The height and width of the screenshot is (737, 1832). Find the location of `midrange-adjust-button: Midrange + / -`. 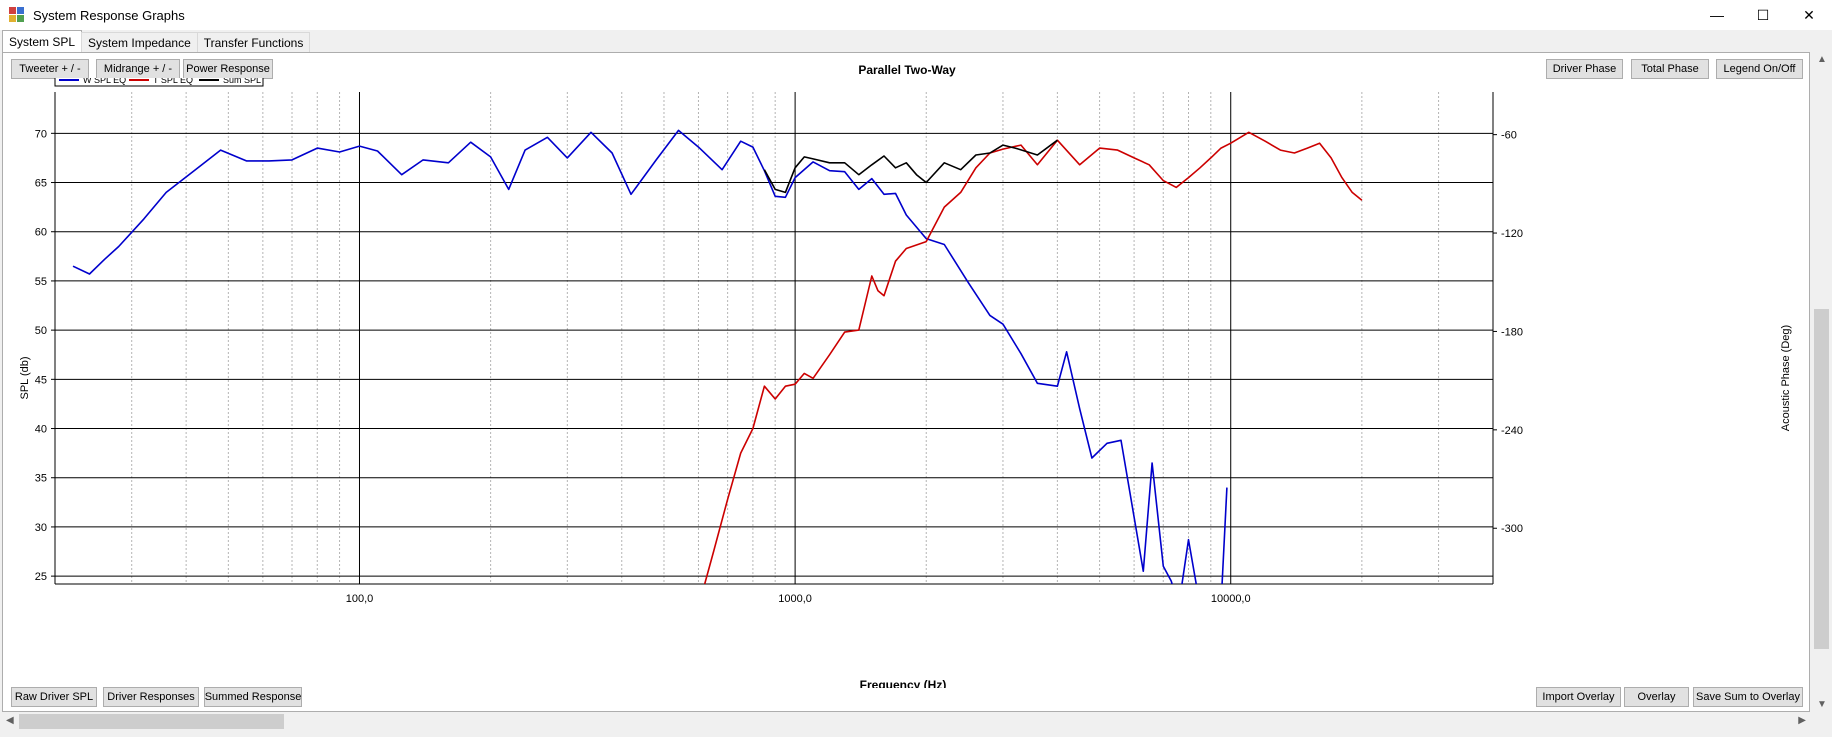

midrange-adjust-button: Midrange + / - is located at coordinates (138, 69).